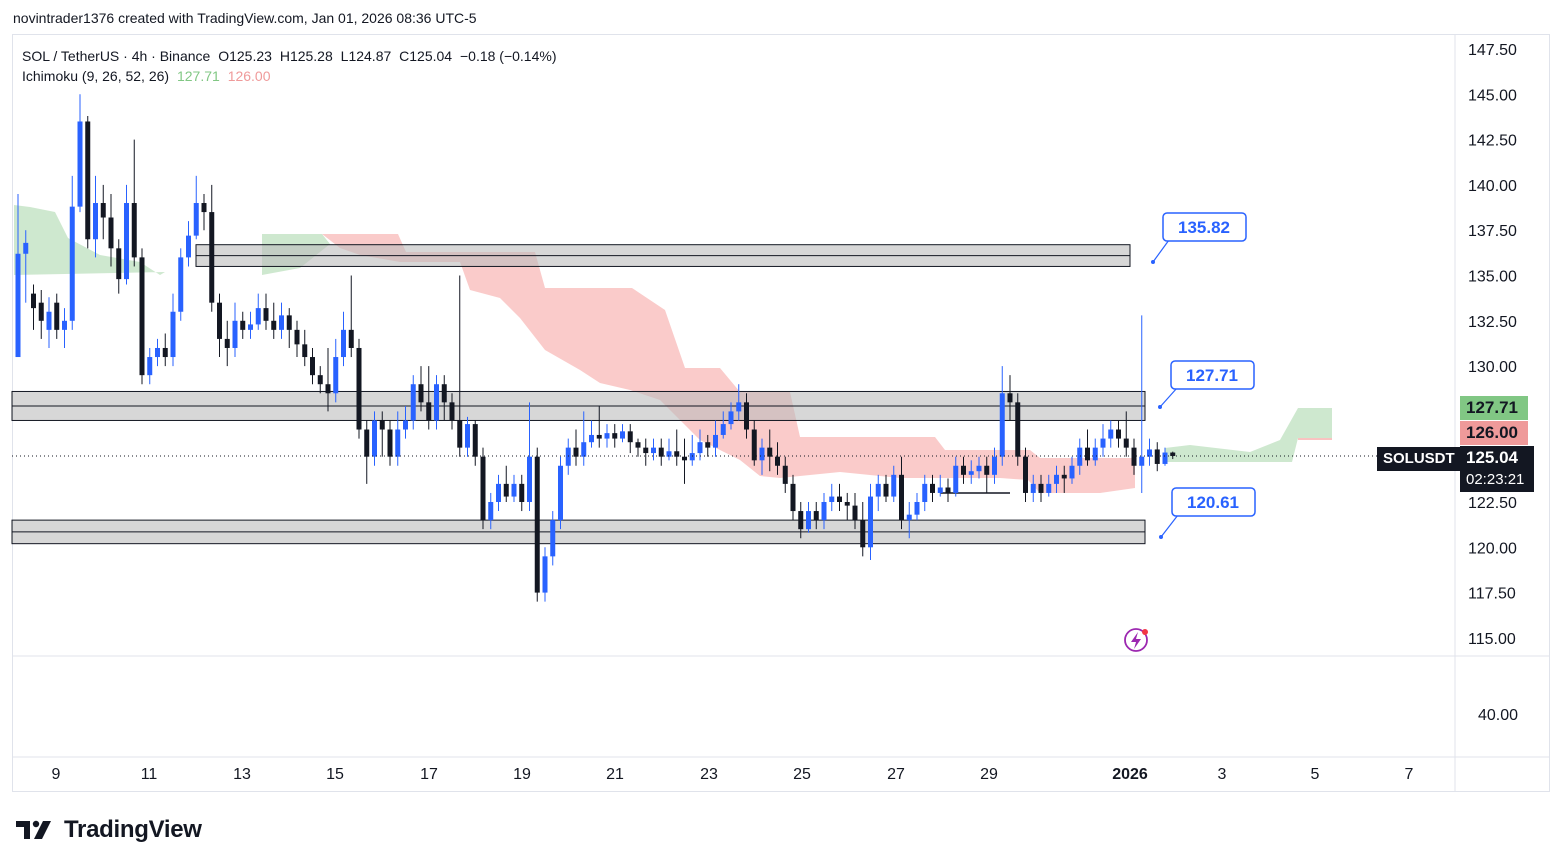 Image resolution: width=1563 pixels, height=868 pixels. What do you see at coordinates (1494, 433) in the screenshot?
I see `span-b-tag: 126.00` at bounding box center [1494, 433].